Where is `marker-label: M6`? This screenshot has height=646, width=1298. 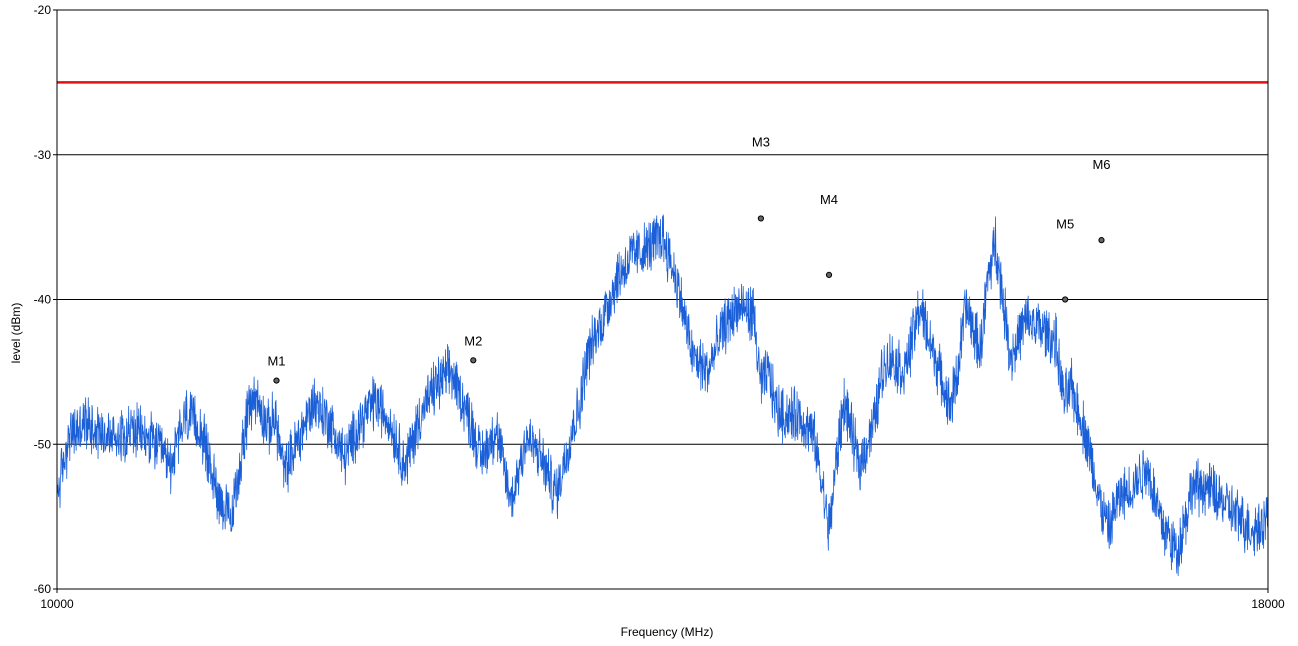 marker-label: M6 is located at coordinates (1101, 164).